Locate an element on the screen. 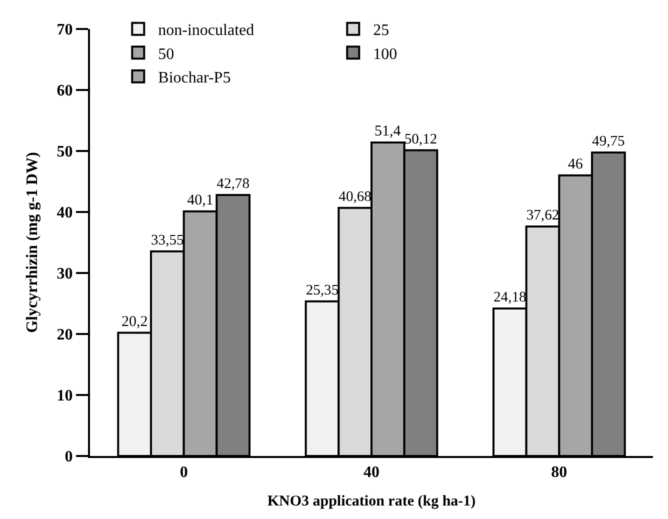 This screenshot has width=668, height=519. x-tick-label: 80 is located at coordinates (559, 473).